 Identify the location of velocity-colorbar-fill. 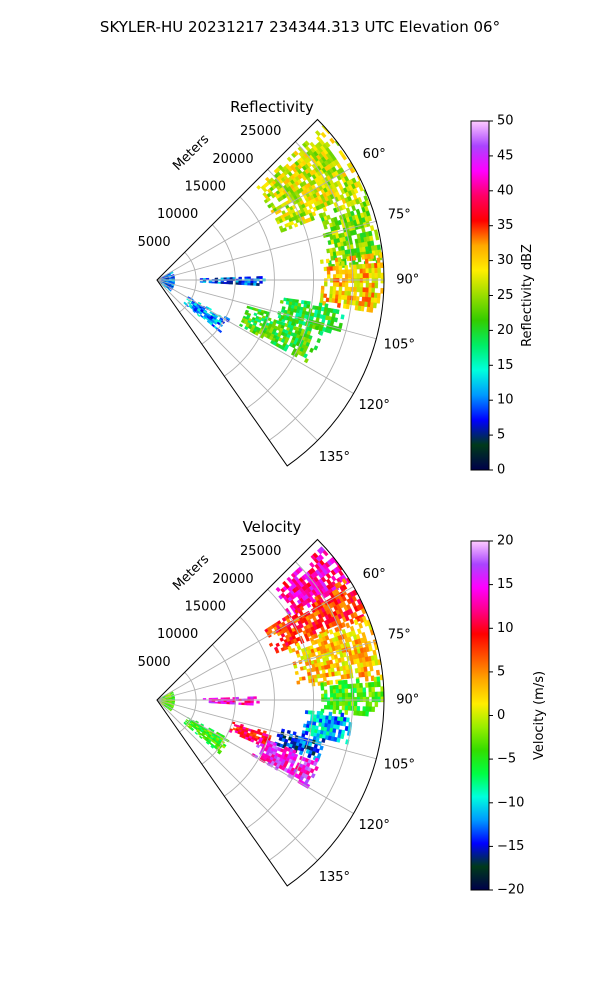
(480, 715).